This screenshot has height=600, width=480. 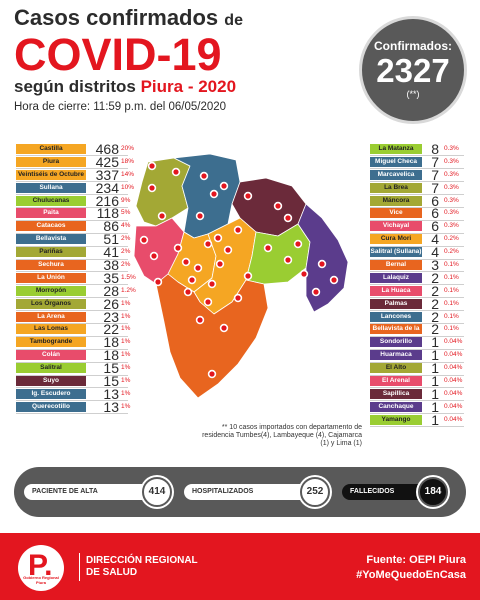 I want to click on district-count: 8, so click(x=435, y=149).